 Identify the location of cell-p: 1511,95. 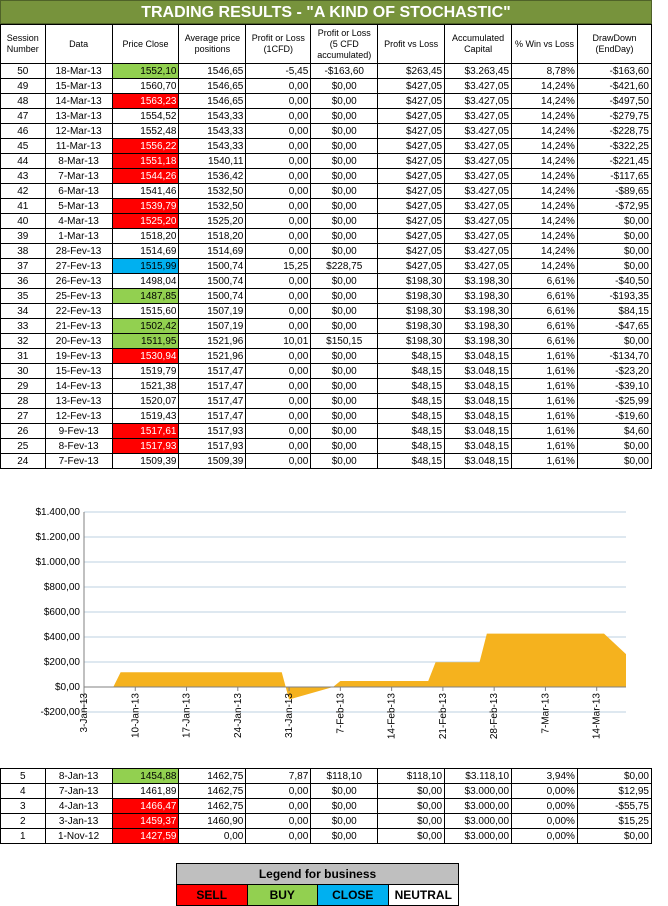
(145, 341).